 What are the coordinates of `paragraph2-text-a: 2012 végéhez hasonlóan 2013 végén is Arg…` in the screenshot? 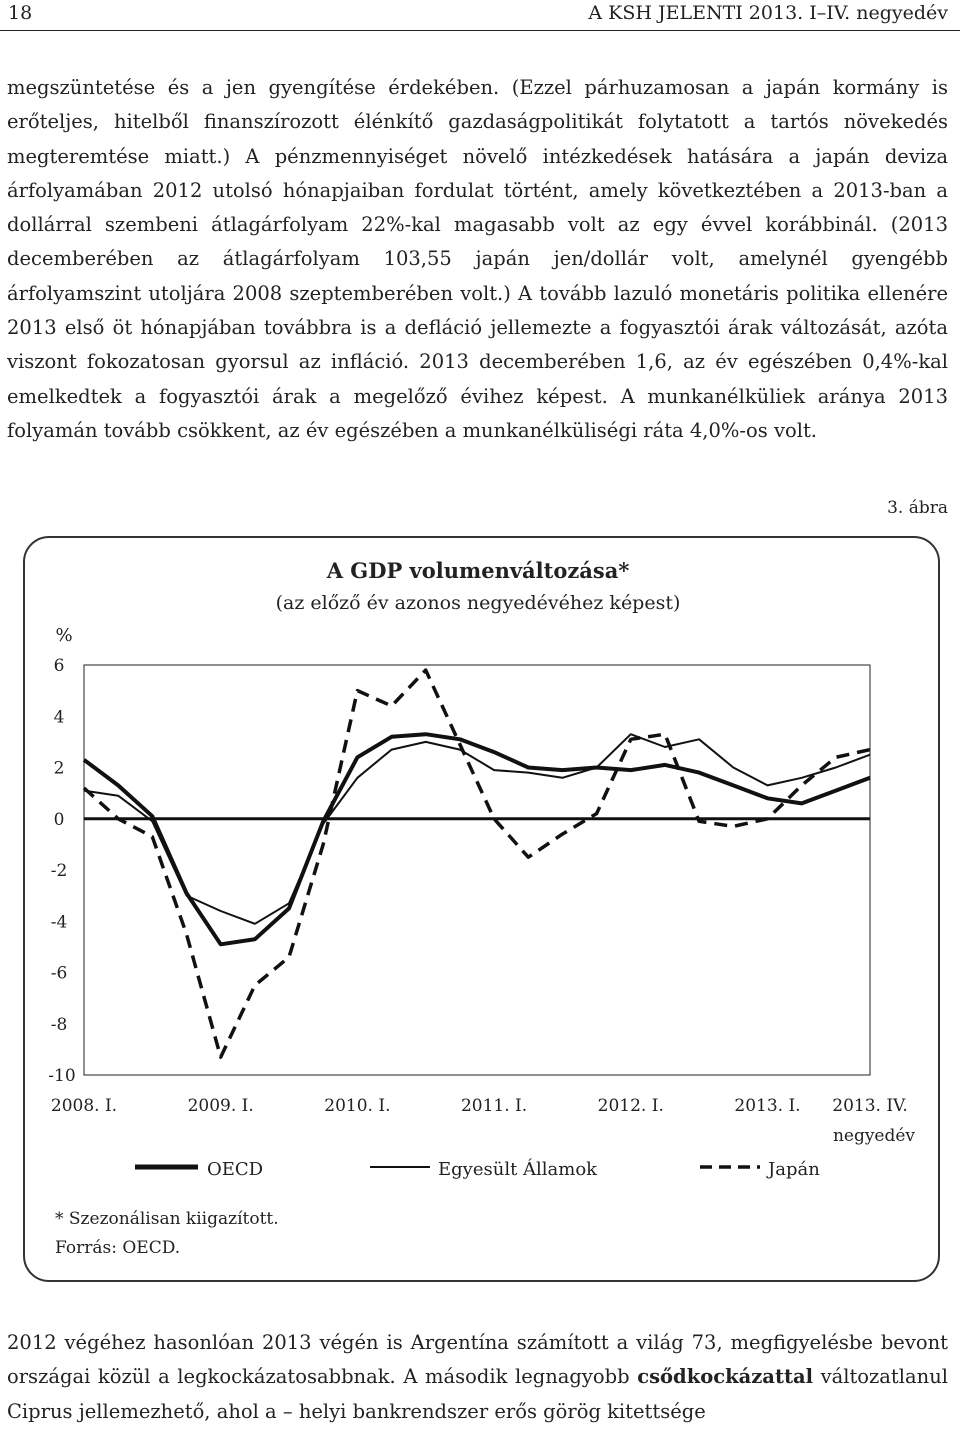 It's located at (477, 1360).